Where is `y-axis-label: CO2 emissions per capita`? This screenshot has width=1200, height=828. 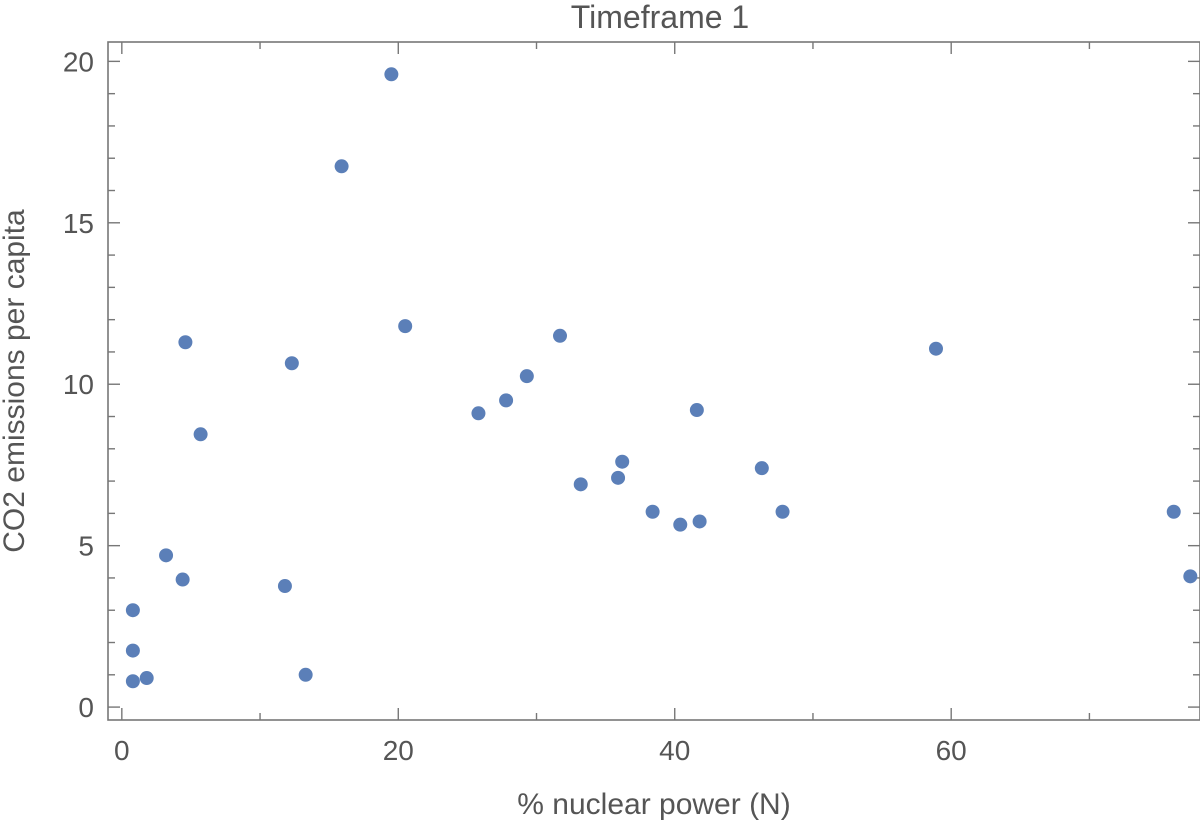
y-axis-label: CO2 emissions per capita is located at coordinates (15, 381).